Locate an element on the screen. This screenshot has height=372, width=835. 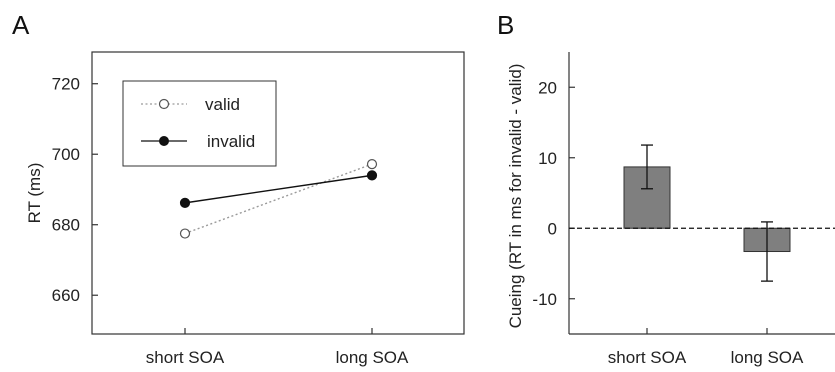
panel-a-y-ticks: 660 680 700 720 is located at coordinates (75, 190).